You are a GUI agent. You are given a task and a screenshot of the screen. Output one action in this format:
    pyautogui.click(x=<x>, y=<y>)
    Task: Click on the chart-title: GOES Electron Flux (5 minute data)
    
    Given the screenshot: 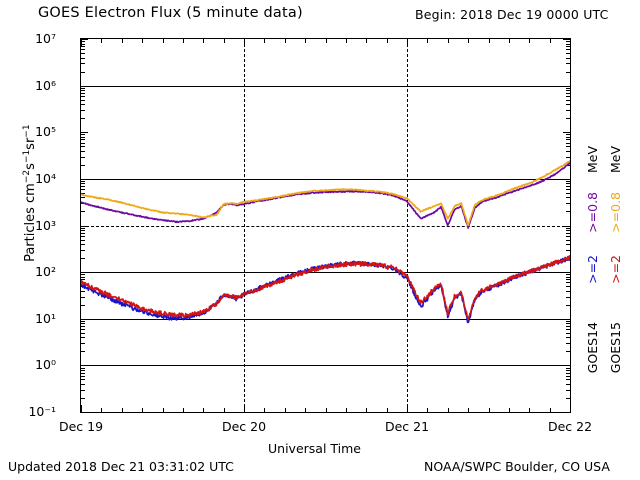 What is the action you would take?
    pyautogui.click(x=170, y=13)
    